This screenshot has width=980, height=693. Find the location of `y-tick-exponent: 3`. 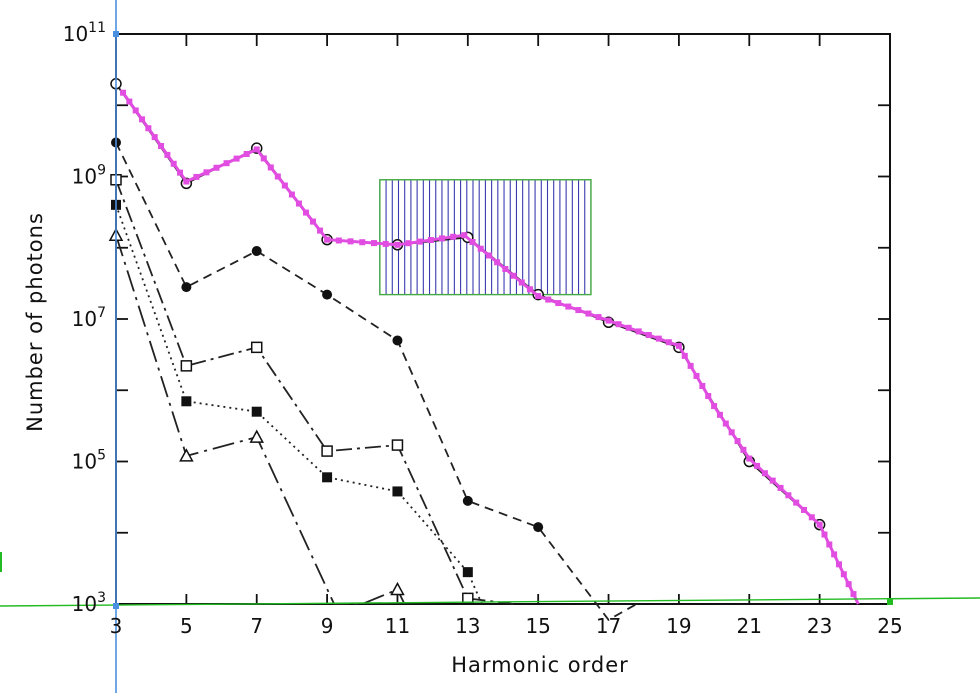

y-tick-exponent: 3 is located at coordinates (101, 598).